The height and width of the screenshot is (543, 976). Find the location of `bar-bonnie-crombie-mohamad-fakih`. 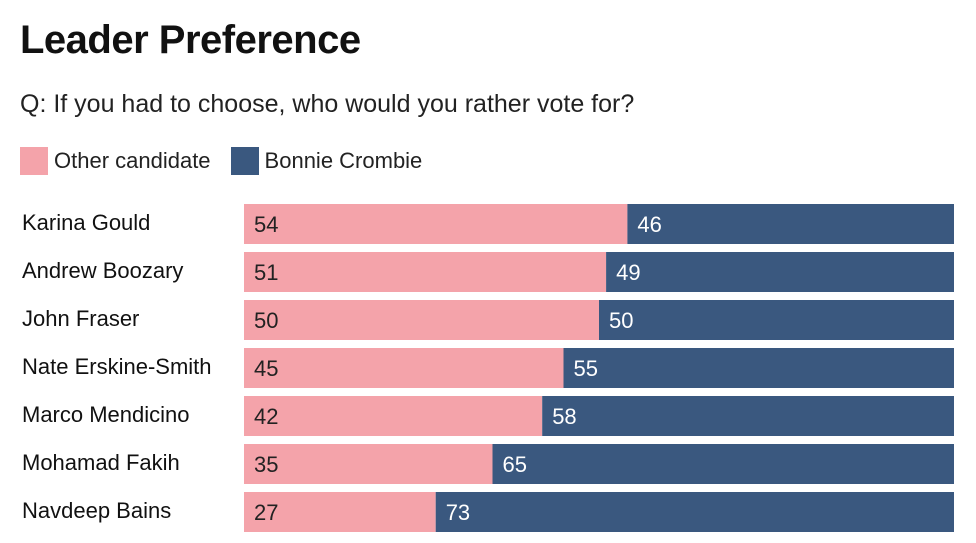

bar-bonnie-crombie-mohamad-fakih is located at coordinates (723, 464).